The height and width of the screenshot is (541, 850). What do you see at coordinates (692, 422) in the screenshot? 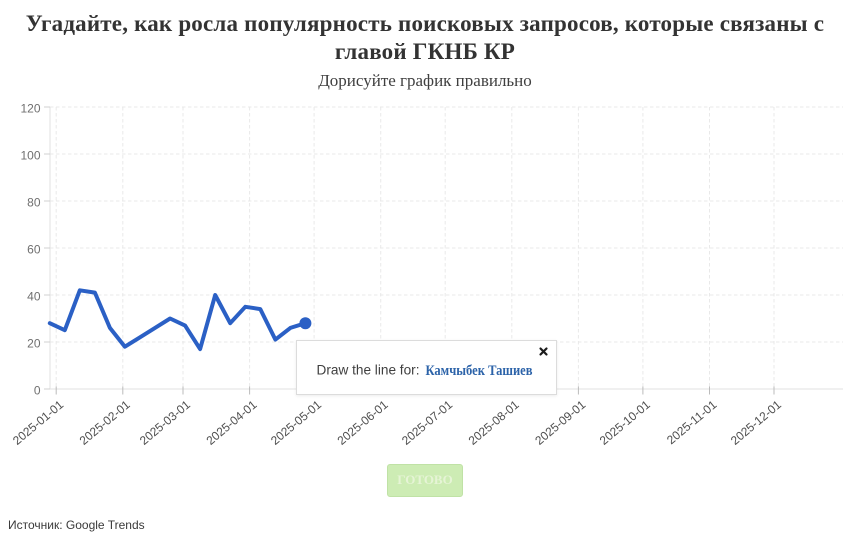
I see `svg-text: 2025-11-01` at bounding box center [692, 422].